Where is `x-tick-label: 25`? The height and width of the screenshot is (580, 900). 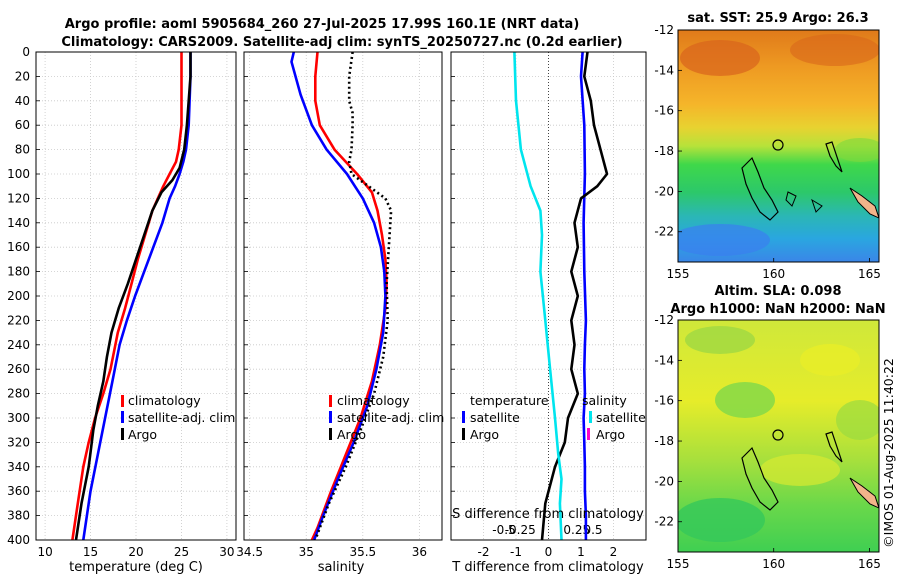 x-tick-label: 25 is located at coordinates (181, 552).